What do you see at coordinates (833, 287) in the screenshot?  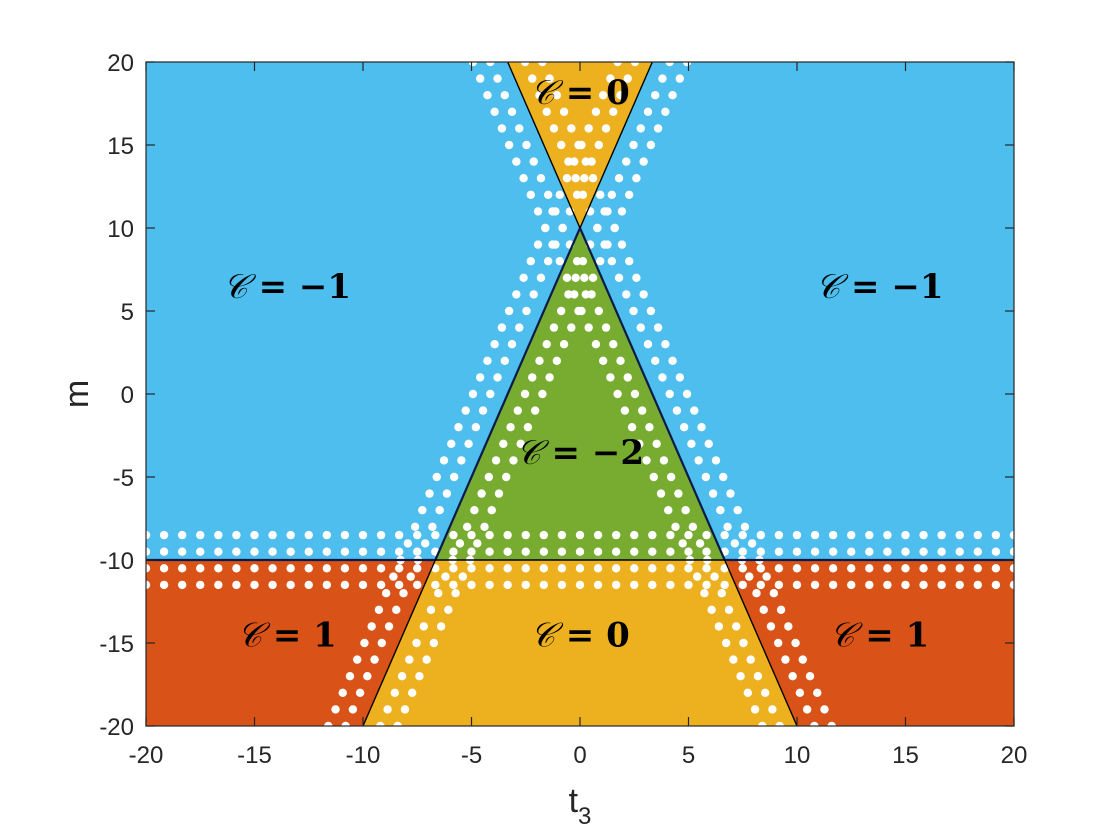 I see `region-label-symbol: 𝒞` at bounding box center [833, 287].